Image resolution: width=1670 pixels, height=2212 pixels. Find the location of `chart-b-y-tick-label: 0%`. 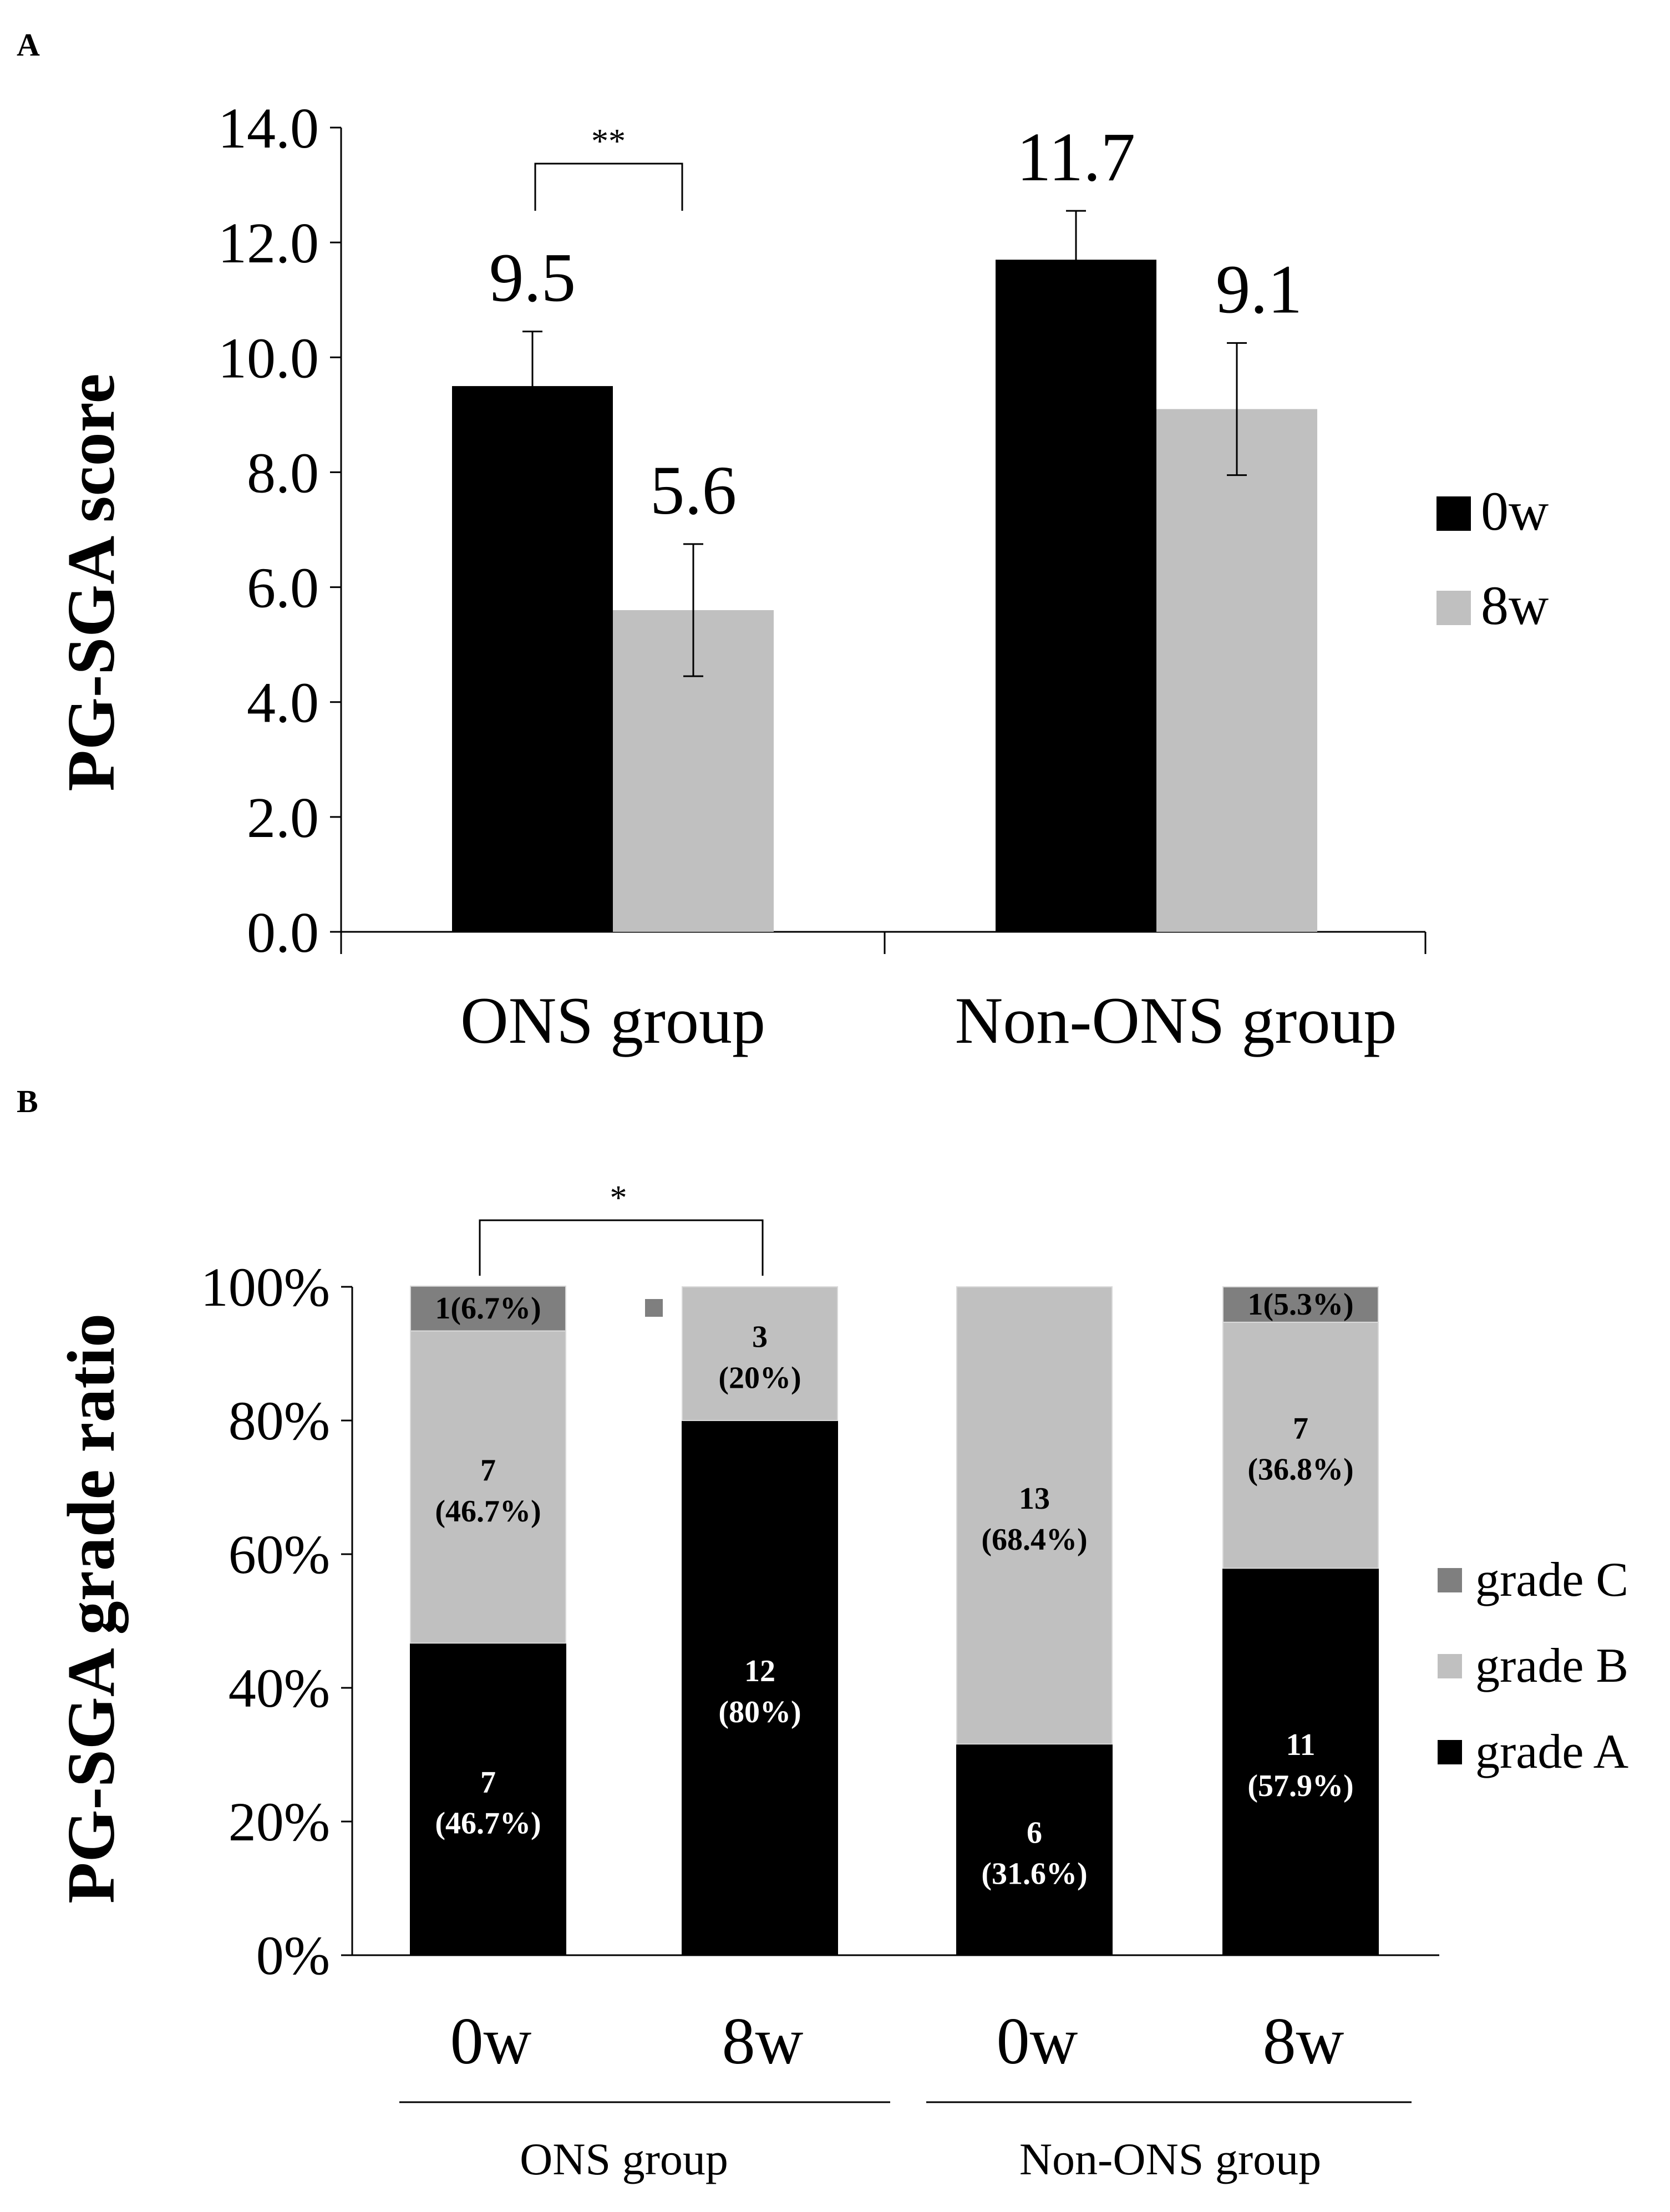

chart-b-y-tick-label: 0% is located at coordinates (293, 1955).